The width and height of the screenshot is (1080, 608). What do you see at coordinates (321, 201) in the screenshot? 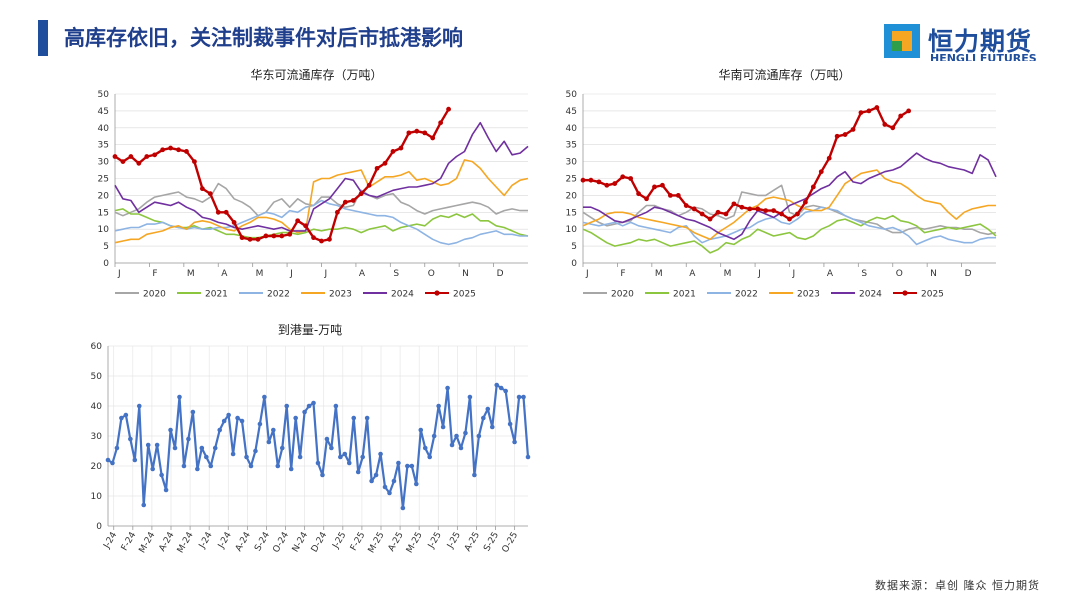
I see `series-line-2023` at bounding box center [321, 201].